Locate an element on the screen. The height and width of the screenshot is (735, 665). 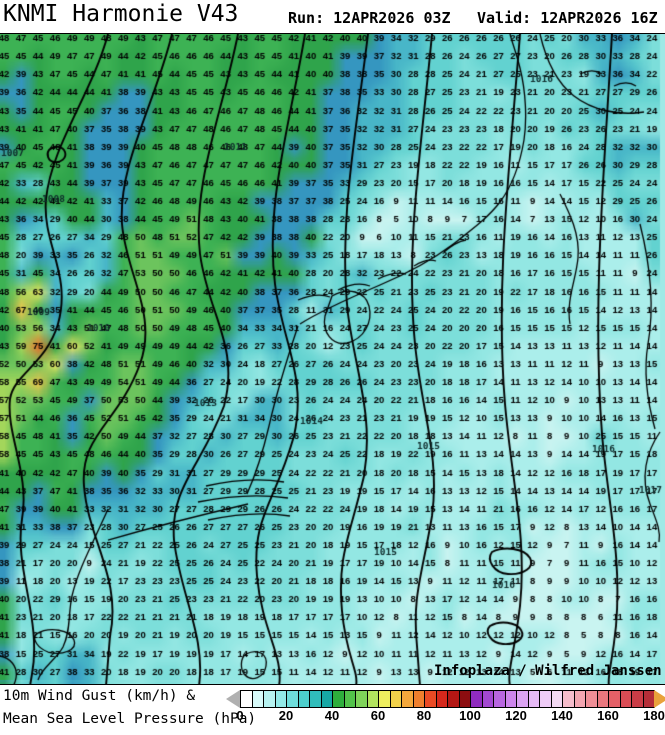
legend-line2: Mean Sea Level Pressure (hPa) is located at coordinates (130, 719).